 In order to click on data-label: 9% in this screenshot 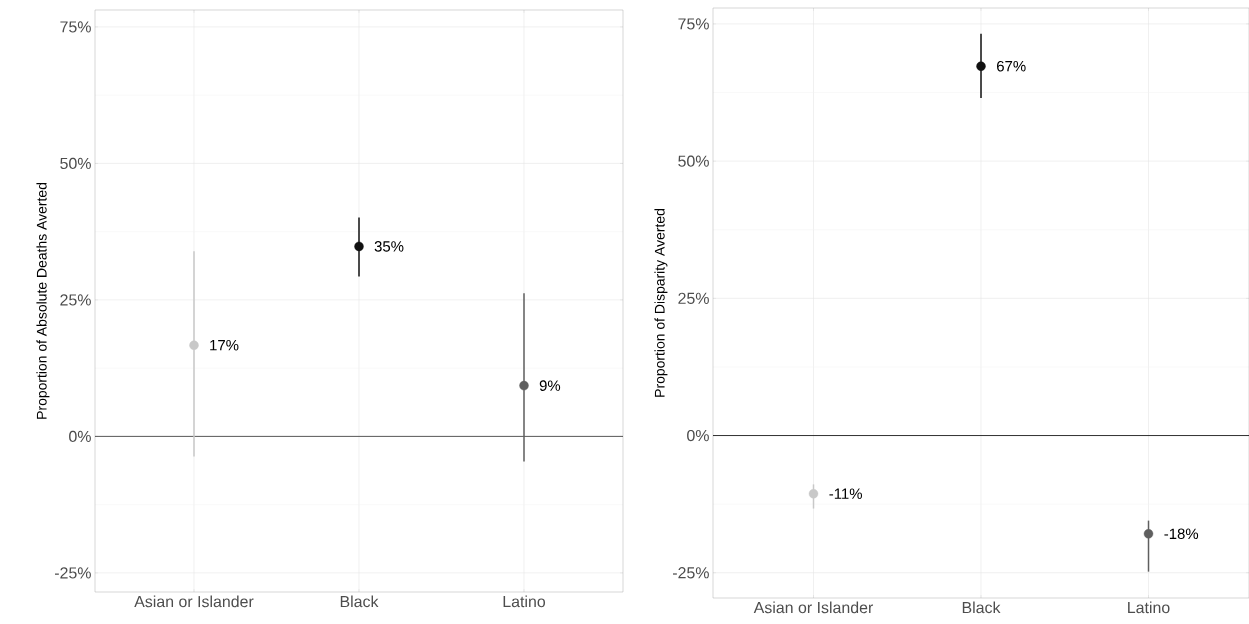, I will do `click(550, 385)`.